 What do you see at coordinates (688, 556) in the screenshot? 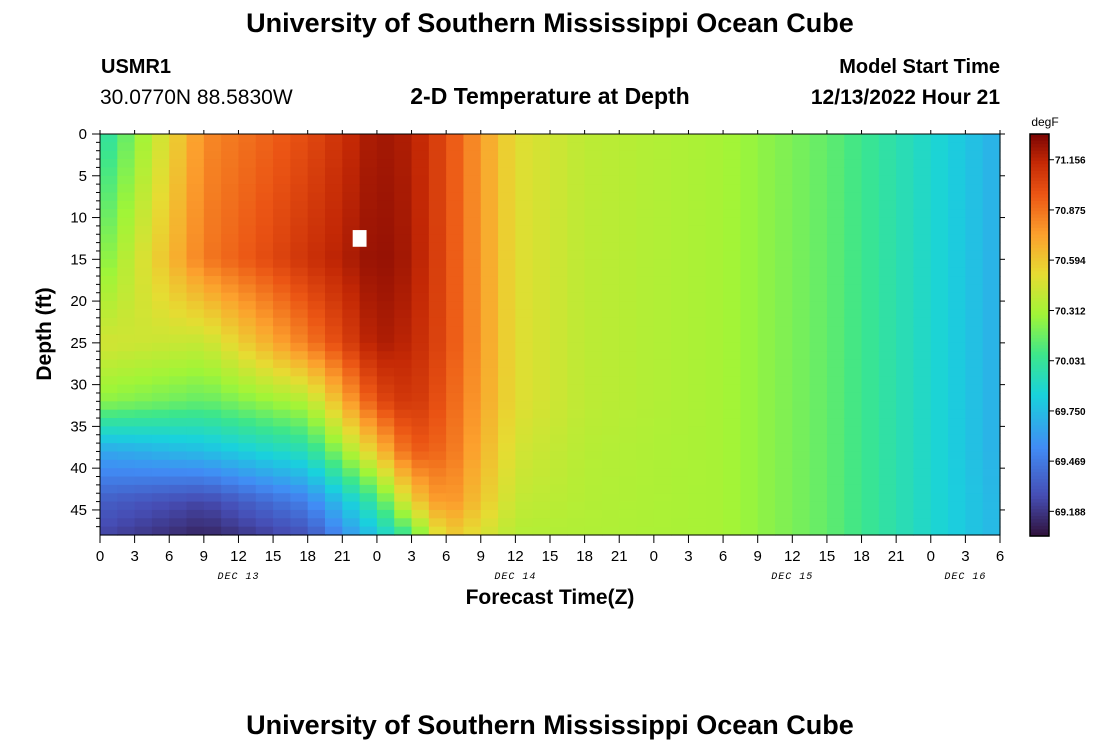
I see `x-tick-label: 3` at bounding box center [688, 556].